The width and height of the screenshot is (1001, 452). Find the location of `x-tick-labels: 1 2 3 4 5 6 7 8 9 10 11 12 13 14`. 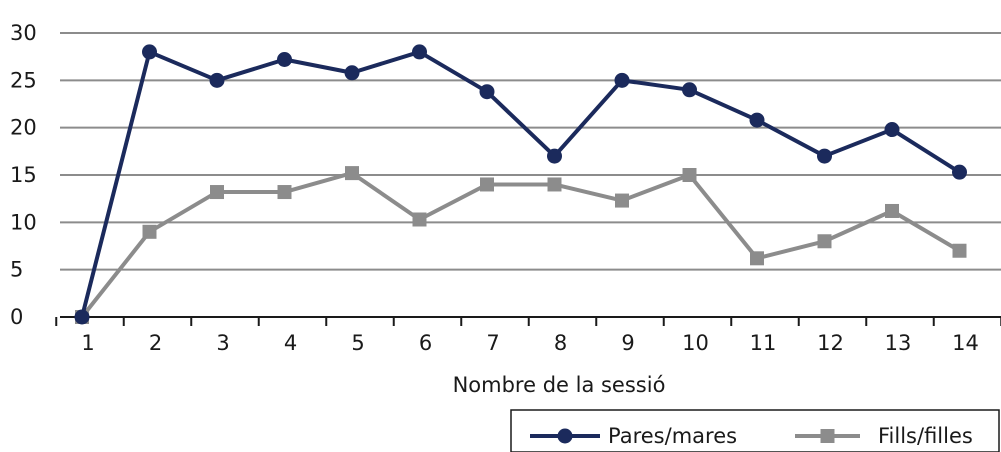

x-tick-labels: 1 2 3 4 5 6 7 8 9 10 11 12 13 14 is located at coordinates (530, 343).